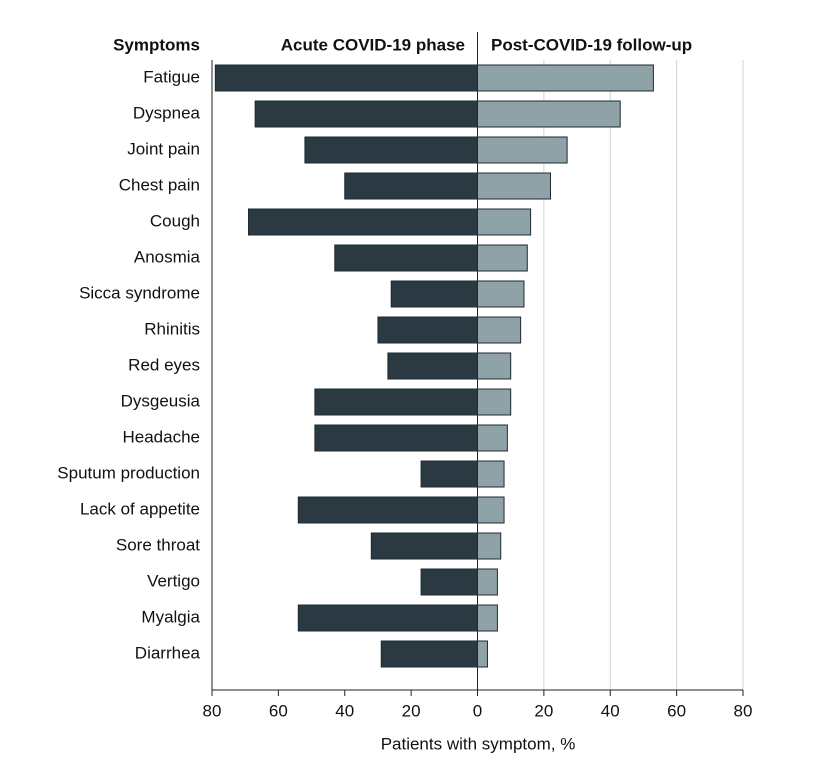 This screenshot has width=826, height=770. What do you see at coordinates (172, 328) in the screenshot?
I see `category-label: Rhinitis` at bounding box center [172, 328].